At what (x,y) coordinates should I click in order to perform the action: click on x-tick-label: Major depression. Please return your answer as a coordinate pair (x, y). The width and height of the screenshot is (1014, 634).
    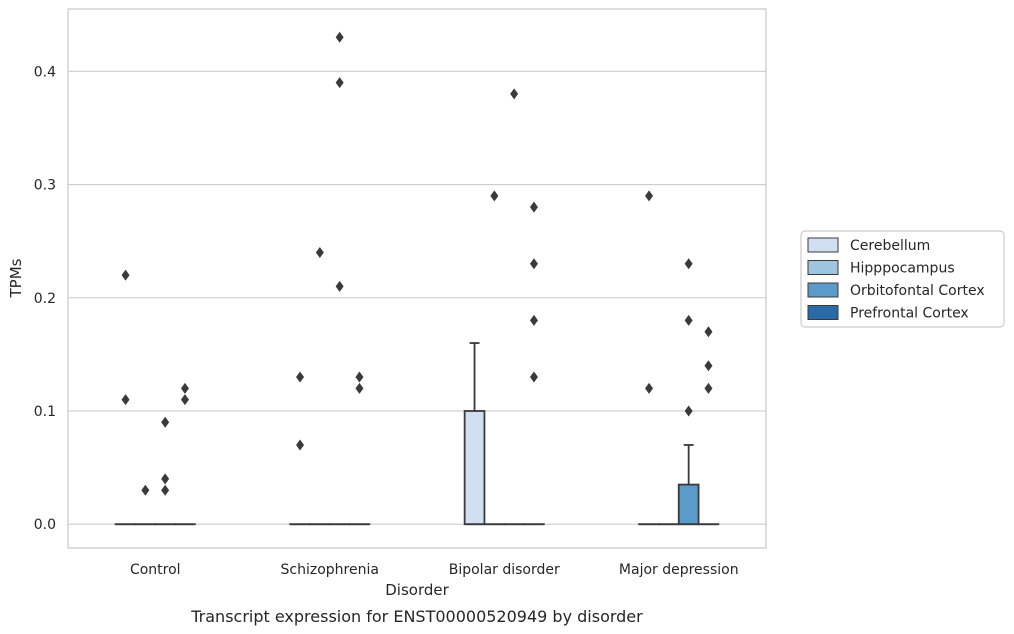
    Looking at the image, I should click on (679, 570).